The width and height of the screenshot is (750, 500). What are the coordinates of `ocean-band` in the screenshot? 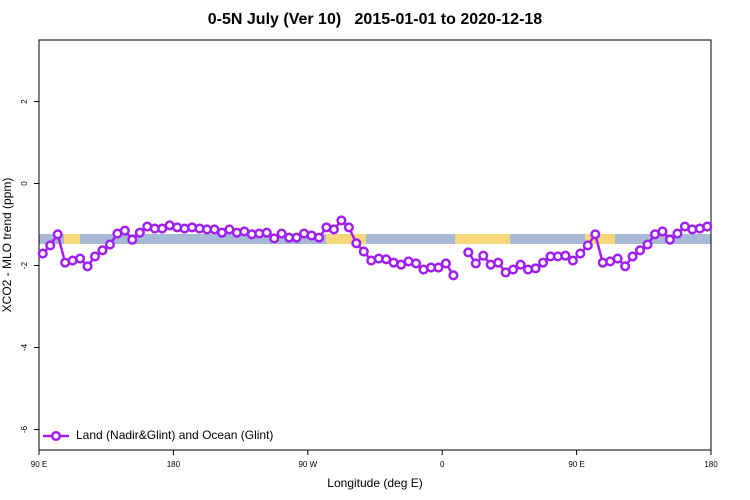 It's located at (375, 239).